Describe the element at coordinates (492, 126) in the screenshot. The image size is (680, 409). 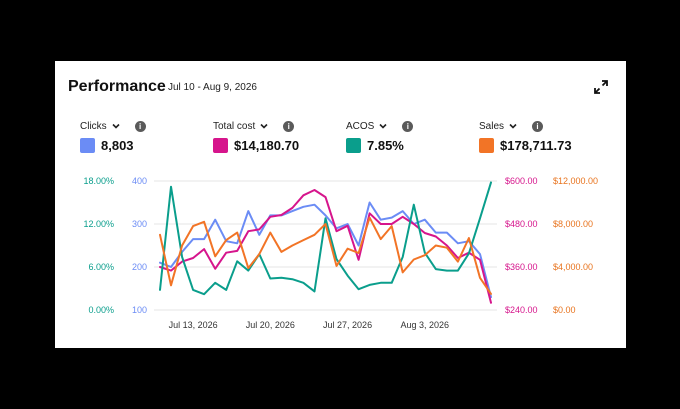
I see `metric-label: Sales` at that location.